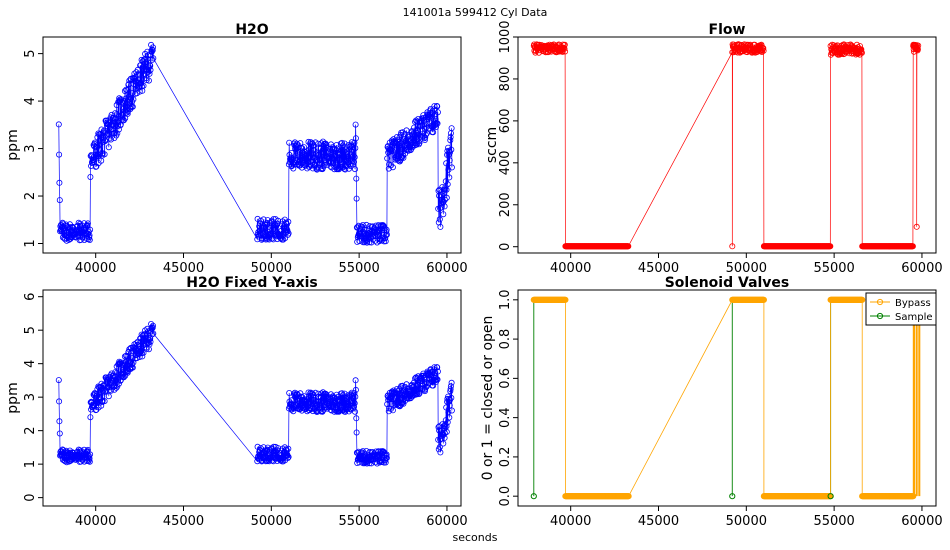 The image size is (950, 550). Describe the element at coordinates (880, 316) in the screenshot. I see `legend-marker-sample` at that location.